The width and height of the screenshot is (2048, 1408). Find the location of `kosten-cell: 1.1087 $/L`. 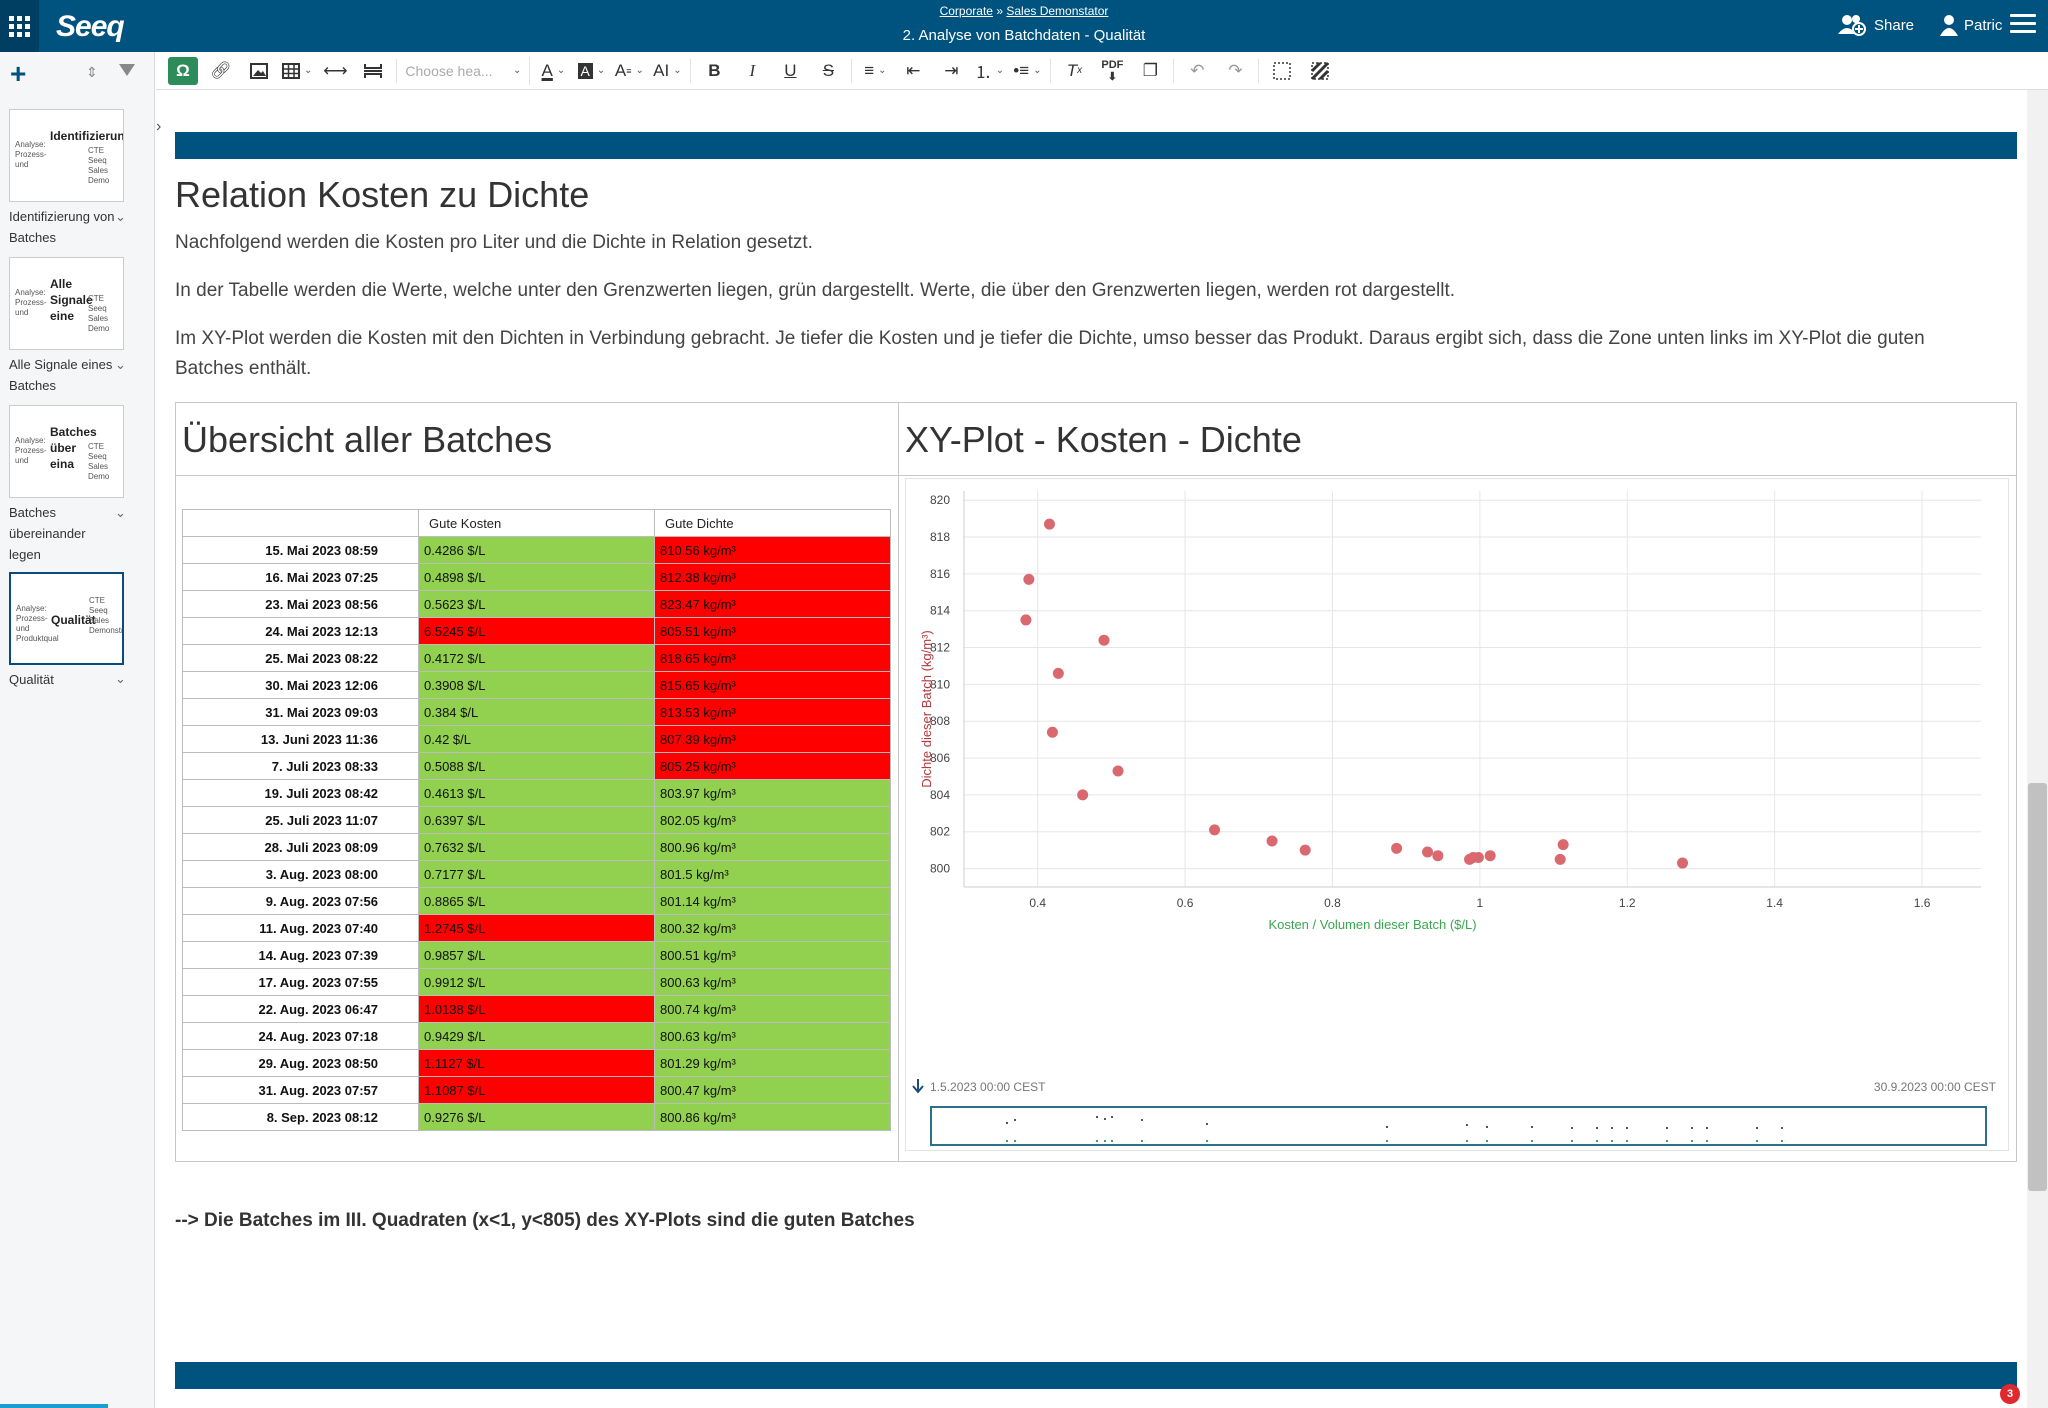

kosten-cell: 1.1087 $/L is located at coordinates (536, 1090).